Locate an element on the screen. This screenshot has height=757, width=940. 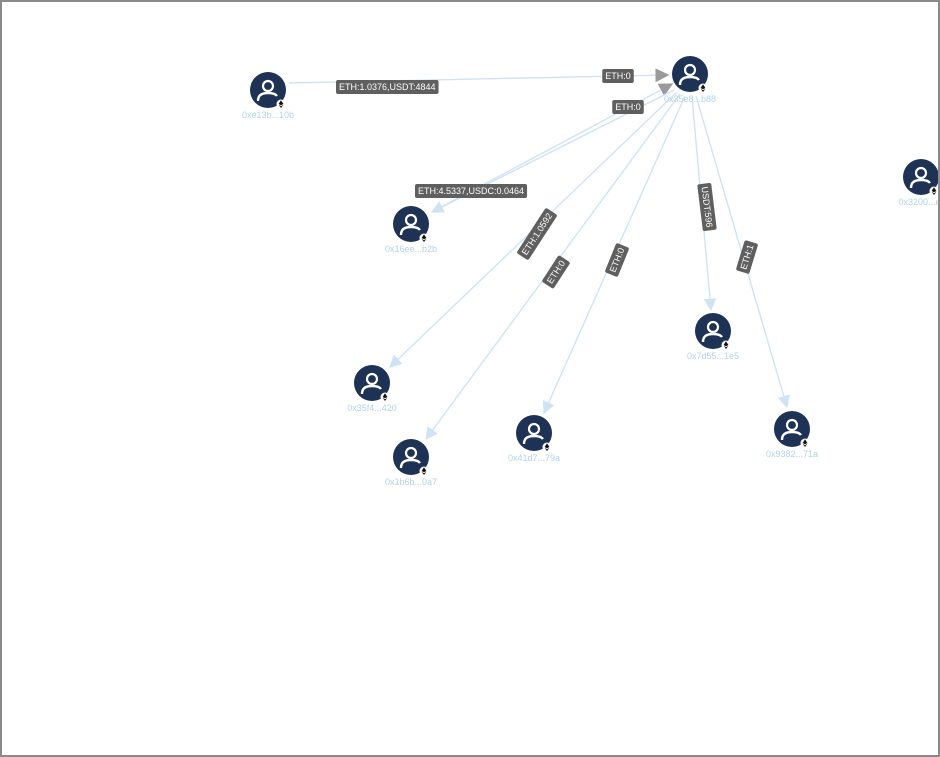
edge-label-text: ETH:1.0592 is located at coordinates (537, 234).